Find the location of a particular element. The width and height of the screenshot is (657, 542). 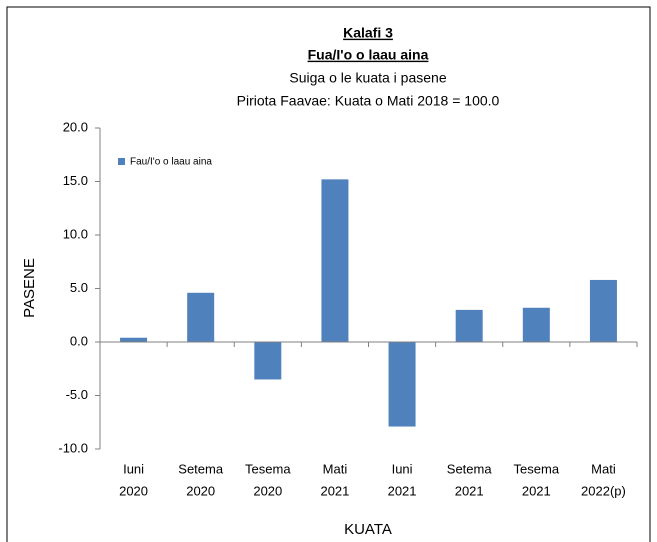

x-axis-label: KUATA is located at coordinates (368, 529).